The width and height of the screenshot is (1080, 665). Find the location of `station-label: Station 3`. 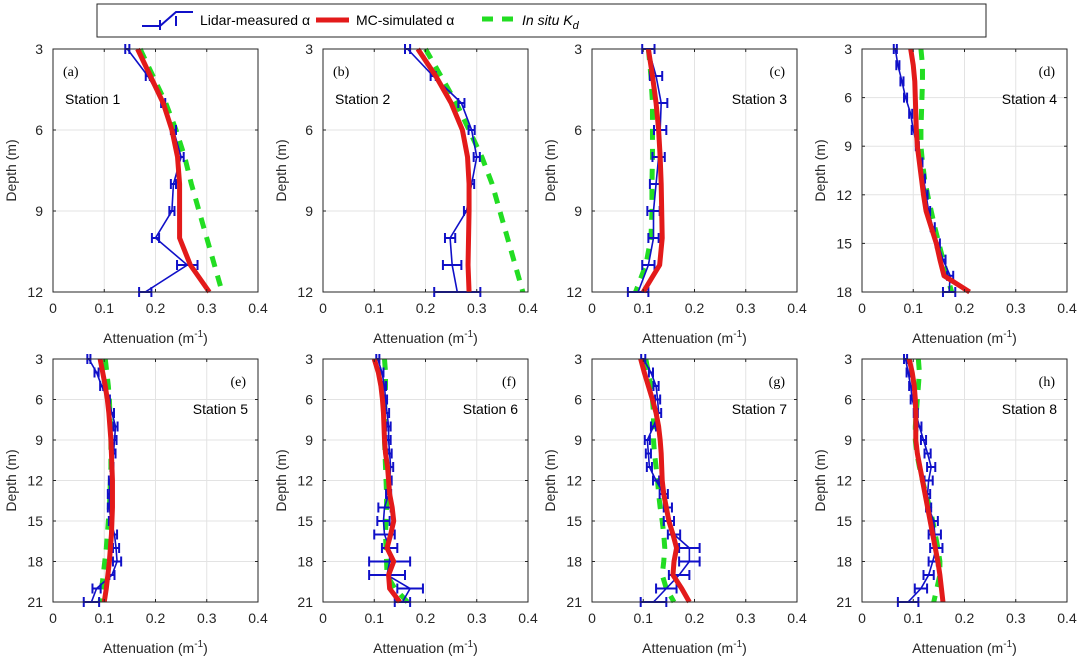

station-label: Station 3 is located at coordinates (759, 99).